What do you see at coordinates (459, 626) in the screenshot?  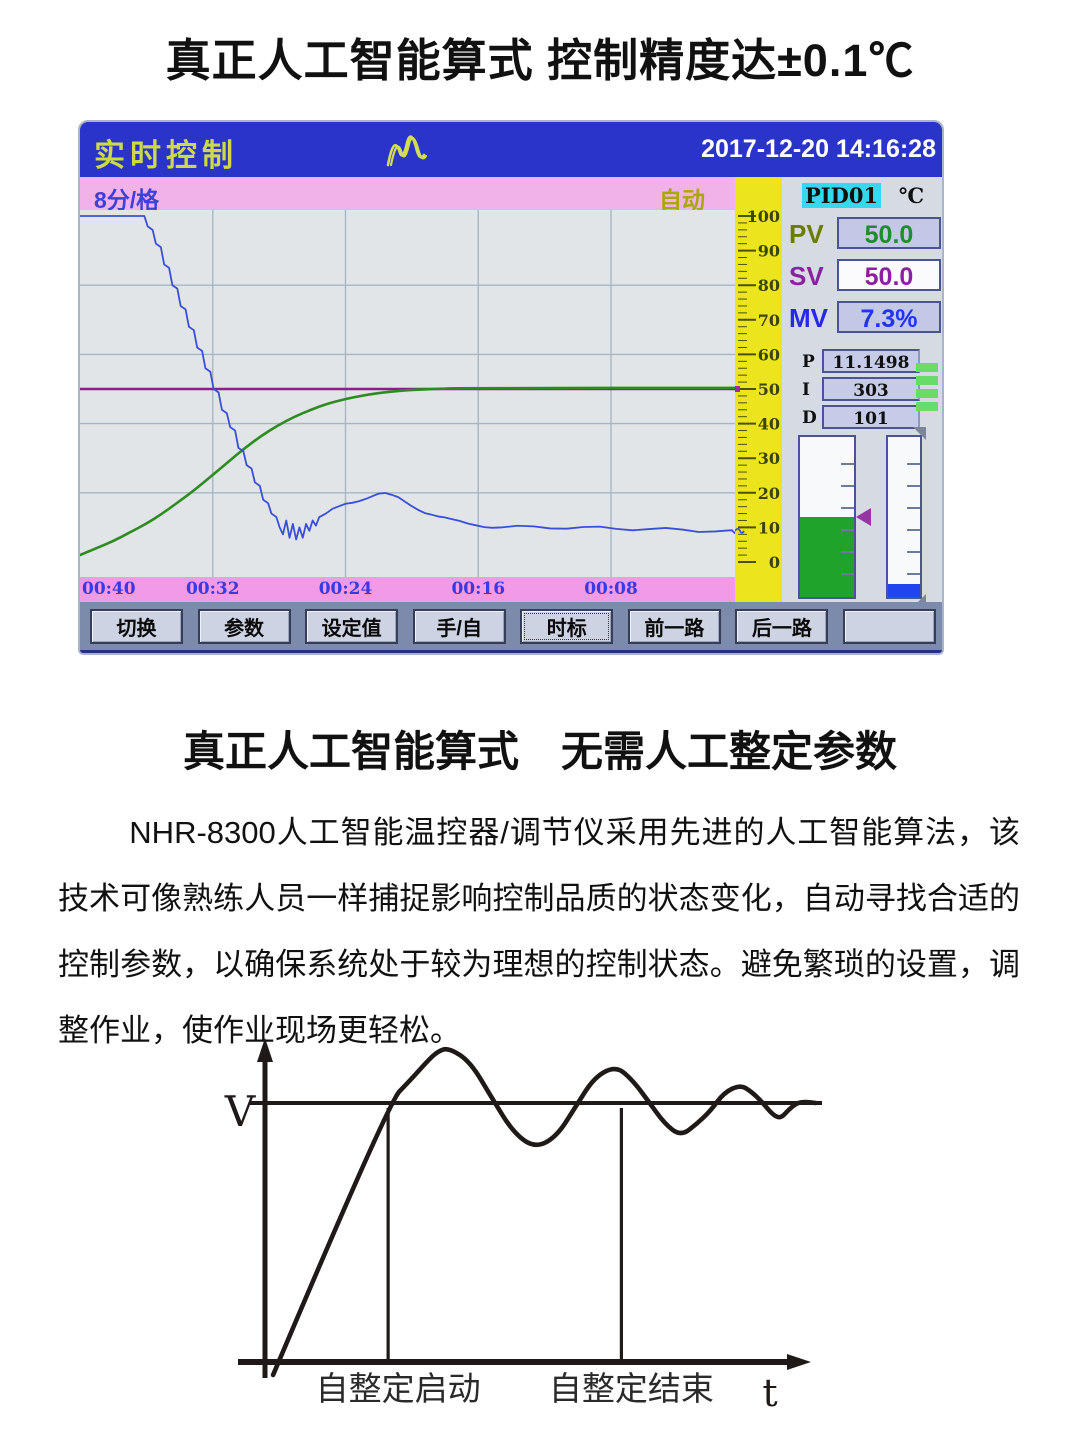 I see `softkey-手/自: 手/自` at bounding box center [459, 626].